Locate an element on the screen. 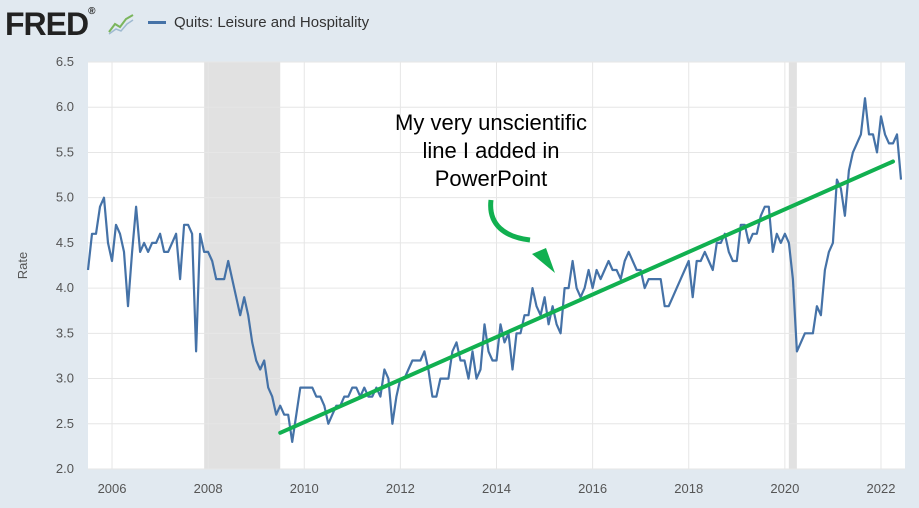 This screenshot has width=919, height=508. x-tick-label: 2010 is located at coordinates (304, 488).